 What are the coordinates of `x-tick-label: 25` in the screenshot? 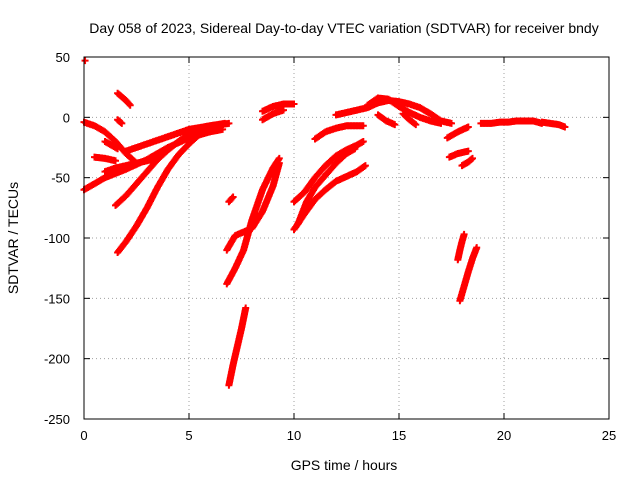 It's located at (609, 435).